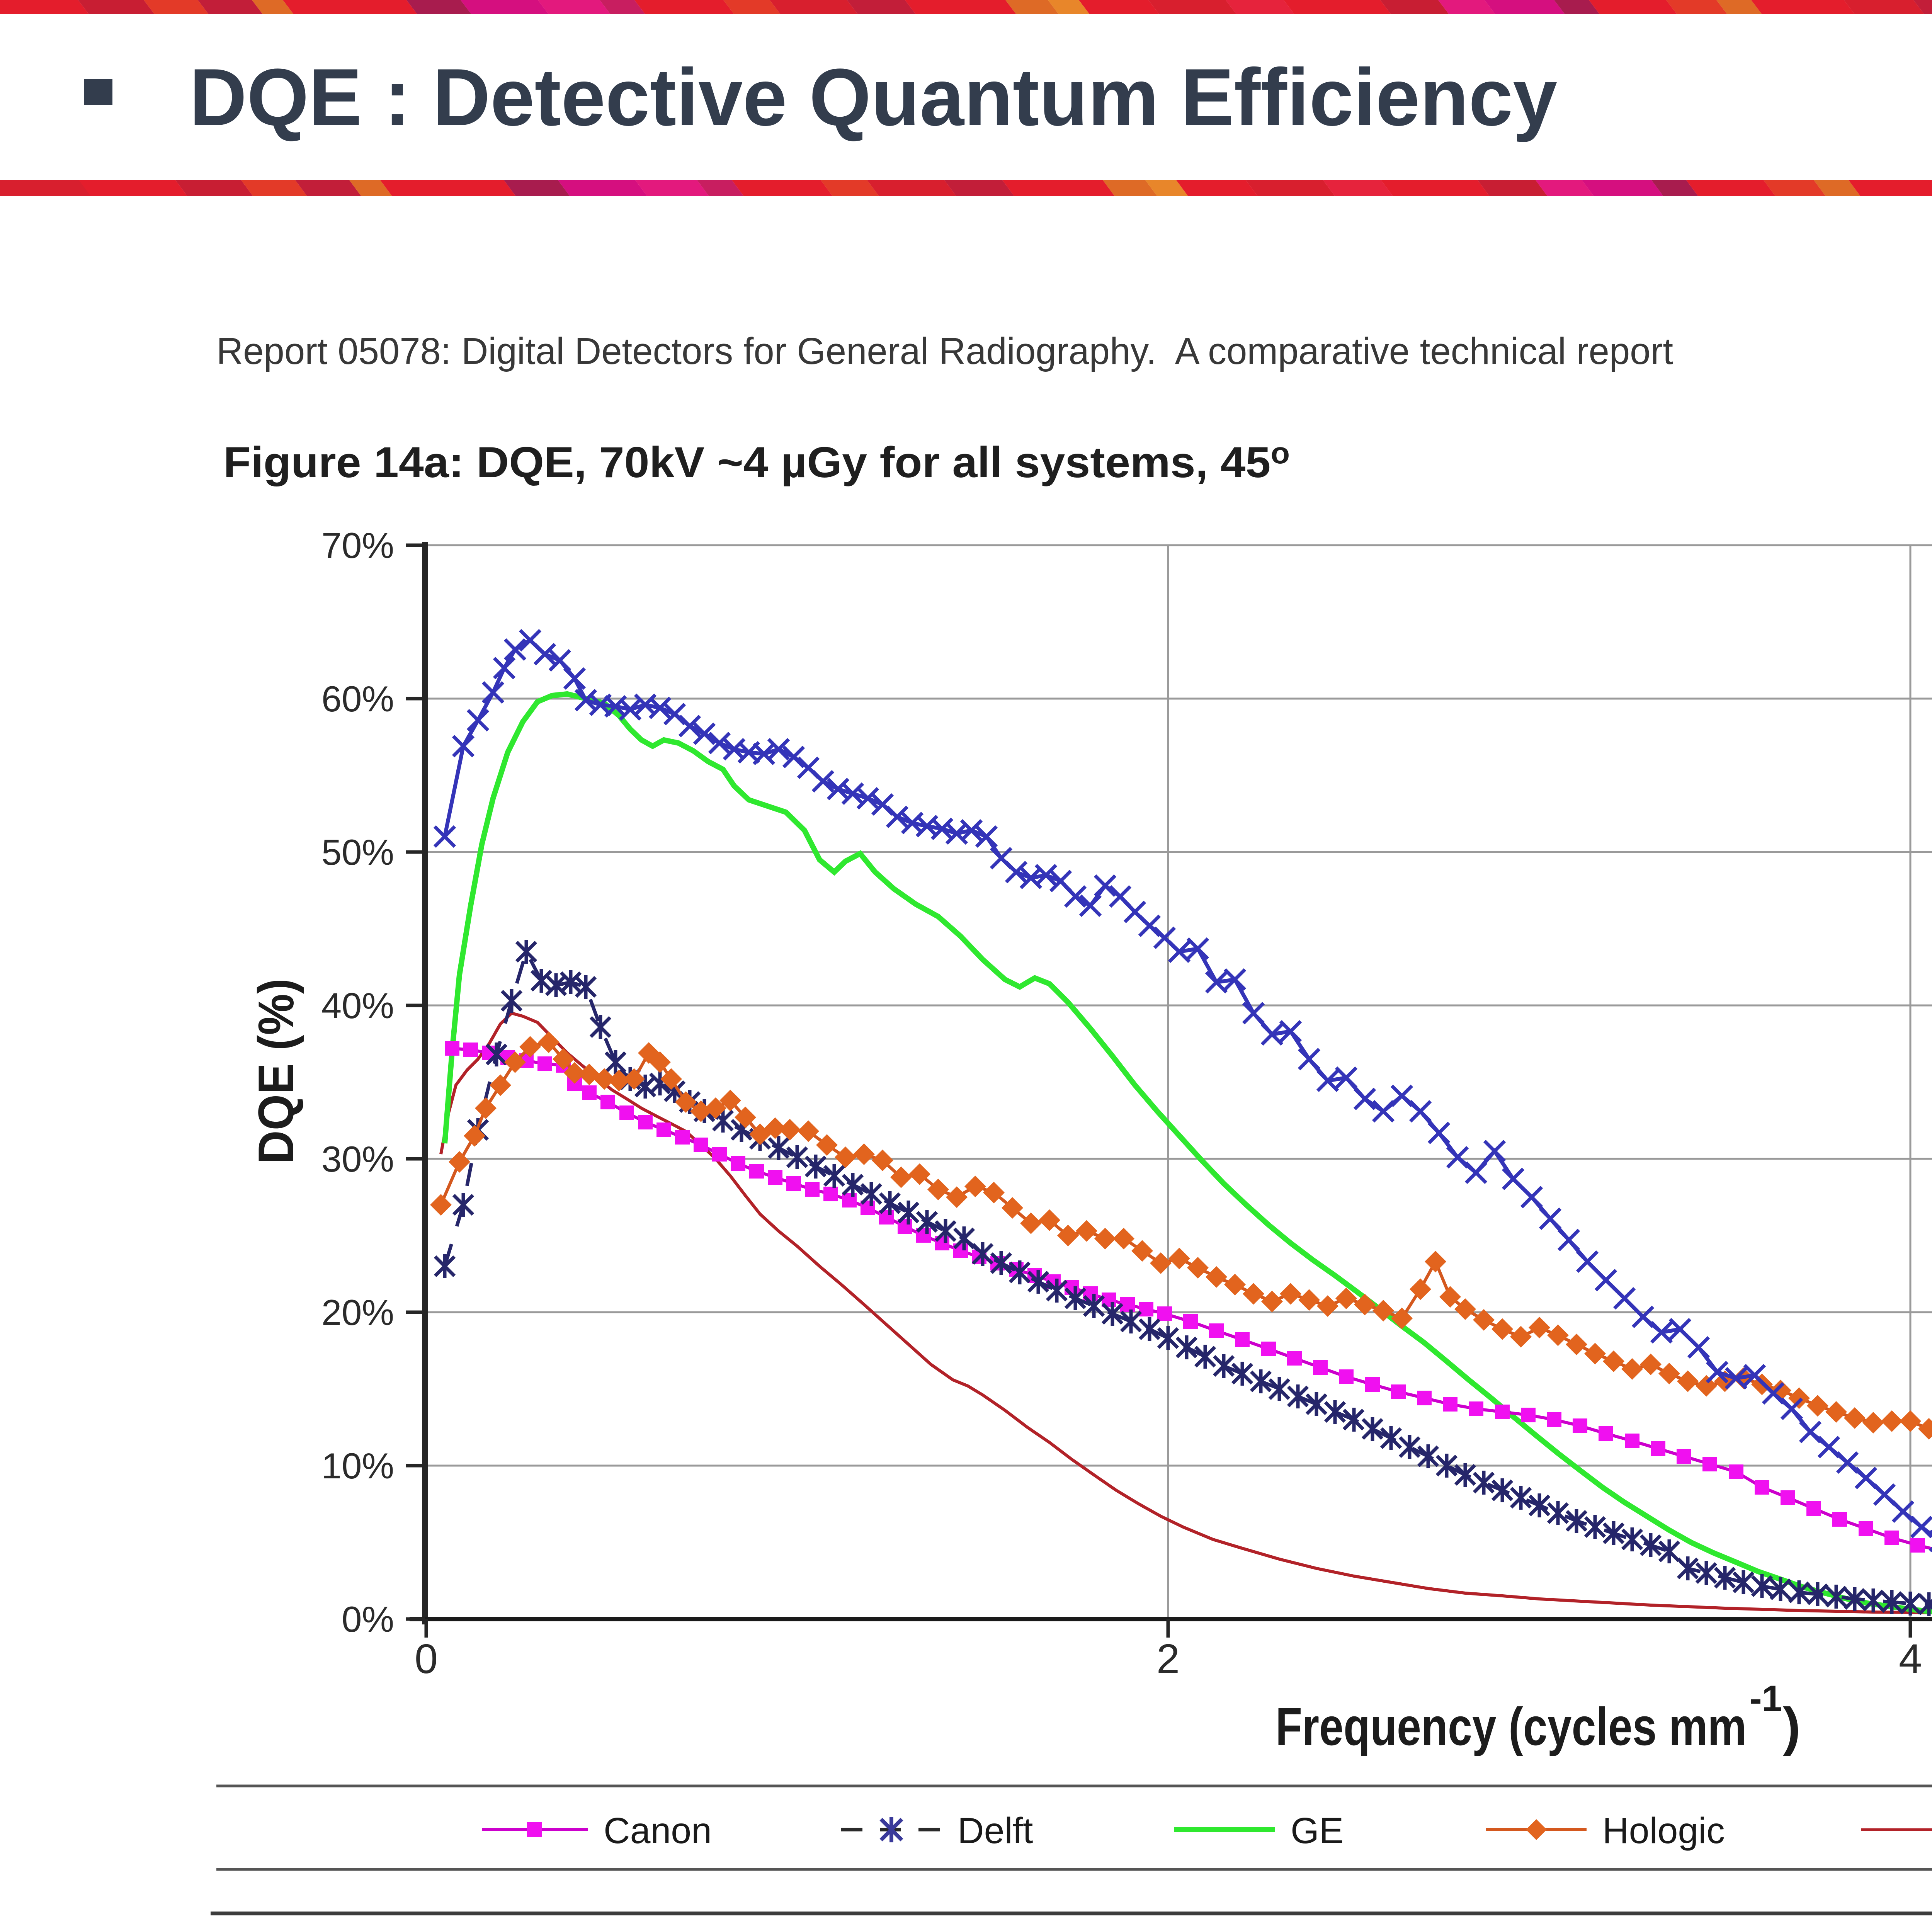 The height and width of the screenshot is (1932, 1932). What do you see at coordinates (995, 1830) in the screenshot?
I see `svg-text: Delft` at bounding box center [995, 1830].